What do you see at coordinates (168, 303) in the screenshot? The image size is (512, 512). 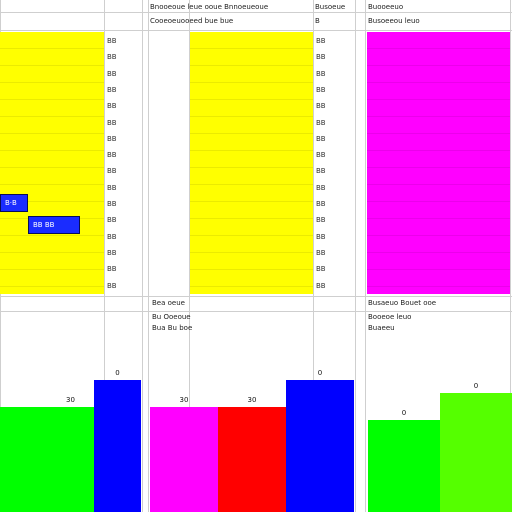 I see `section-title-mid-1: Bea oeue` at bounding box center [168, 303].